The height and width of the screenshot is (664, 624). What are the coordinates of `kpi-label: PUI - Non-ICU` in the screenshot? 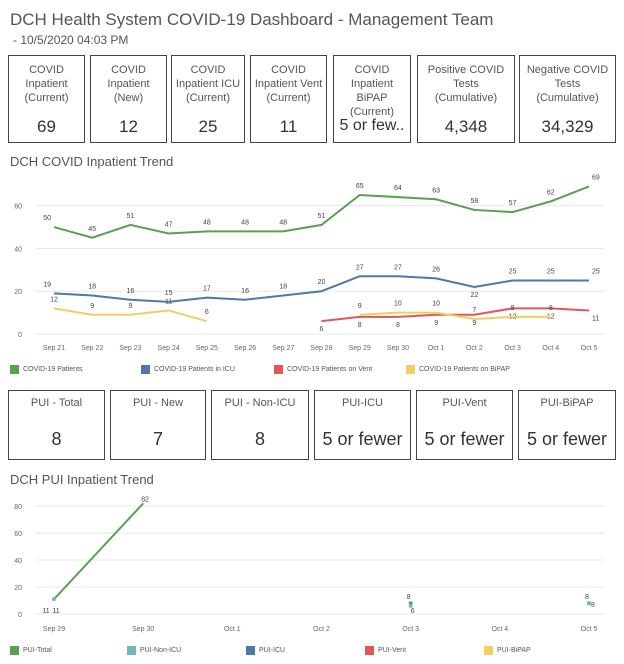 It's located at (260, 403).